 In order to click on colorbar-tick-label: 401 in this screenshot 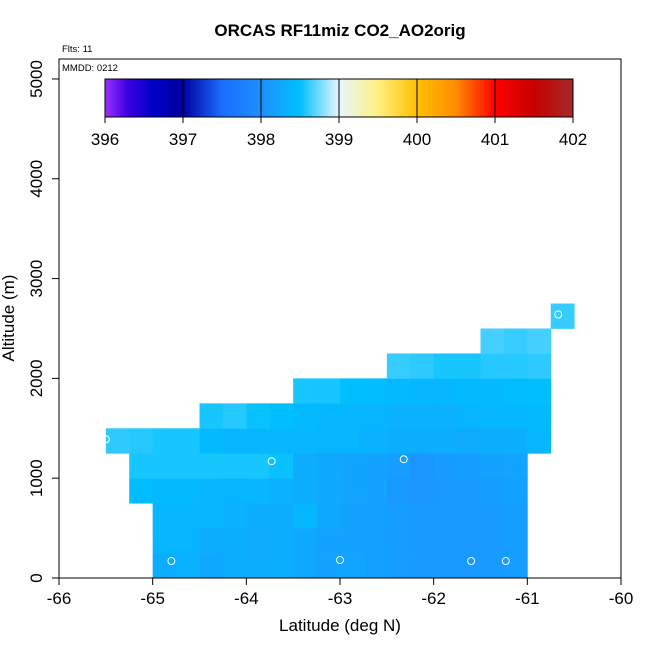, I will do `click(495, 139)`.